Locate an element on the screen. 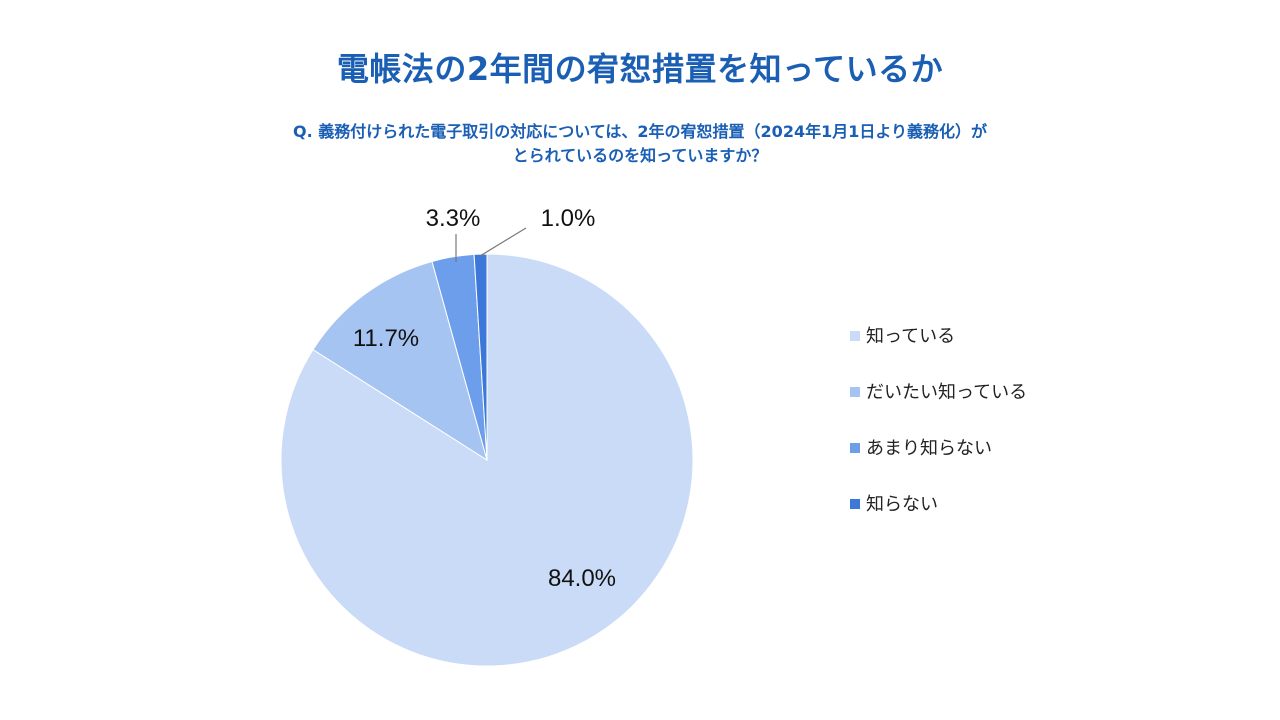 This screenshot has width=1280, height=720. slice-labels: 84.0% 11.7% 3.3% 1.0% is located at coordinates (484, 398).